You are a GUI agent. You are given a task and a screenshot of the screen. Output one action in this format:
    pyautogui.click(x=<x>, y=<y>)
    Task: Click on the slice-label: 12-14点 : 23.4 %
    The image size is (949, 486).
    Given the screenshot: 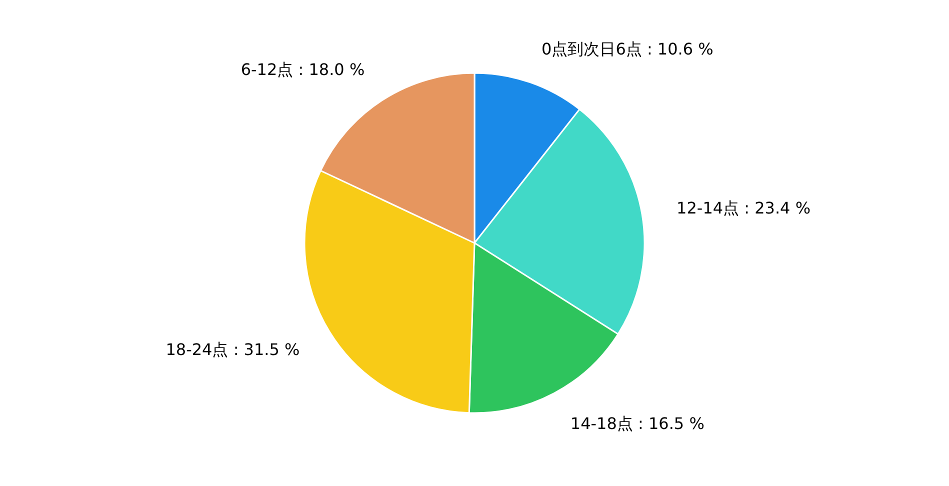 What is the action you would take?
    pyautogui.click(x=743, y=208)
    